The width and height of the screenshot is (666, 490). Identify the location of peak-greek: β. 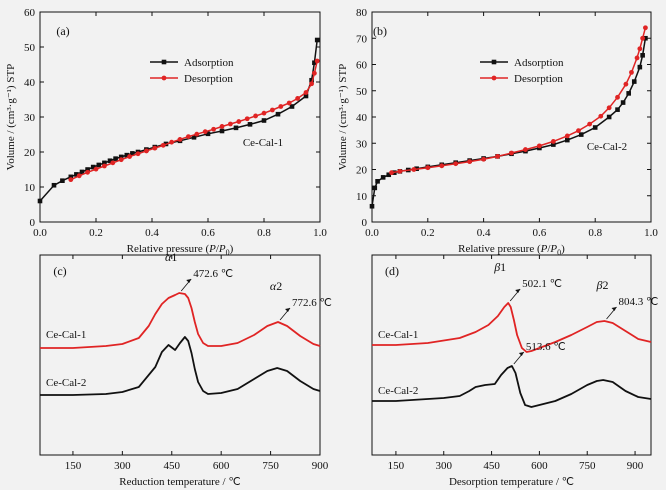
(496, 267).